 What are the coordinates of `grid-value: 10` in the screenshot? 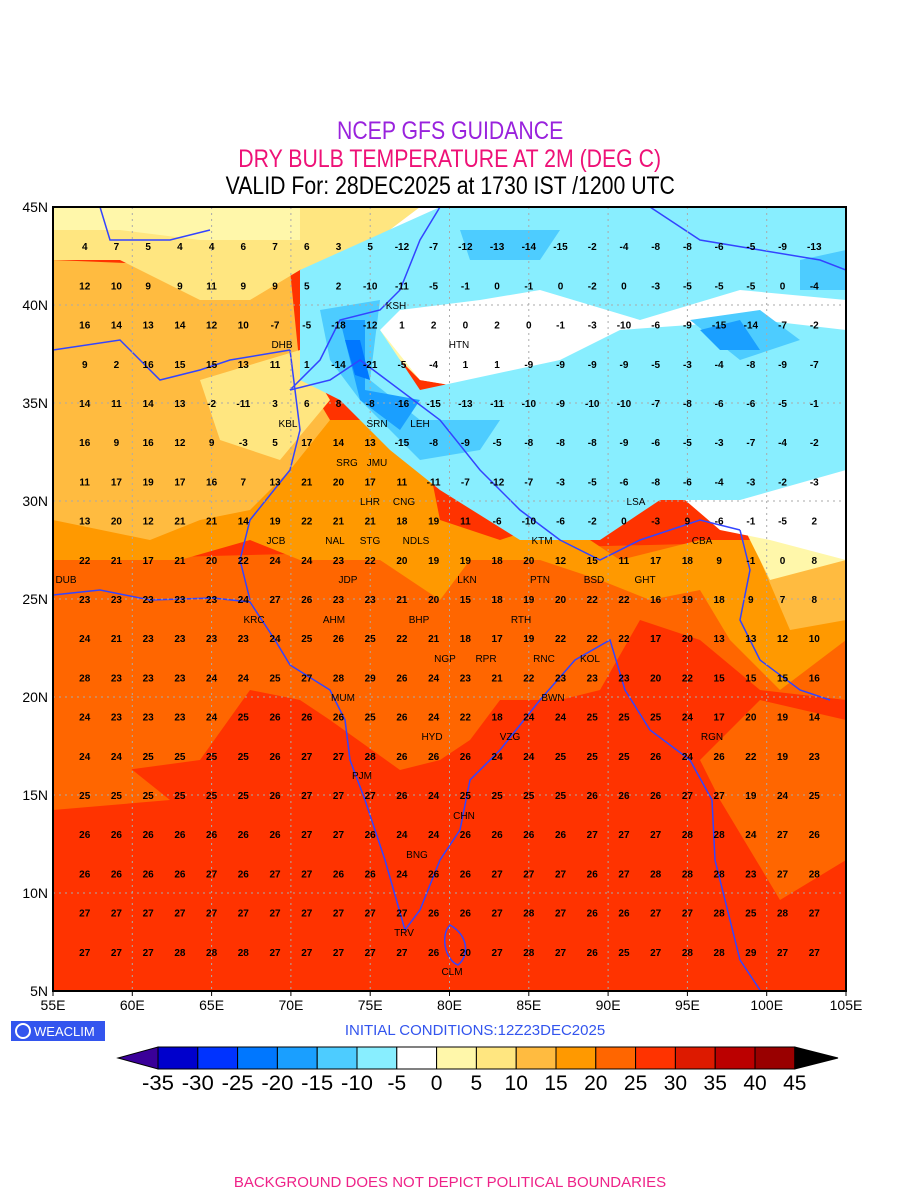 It's located at (244, 326).